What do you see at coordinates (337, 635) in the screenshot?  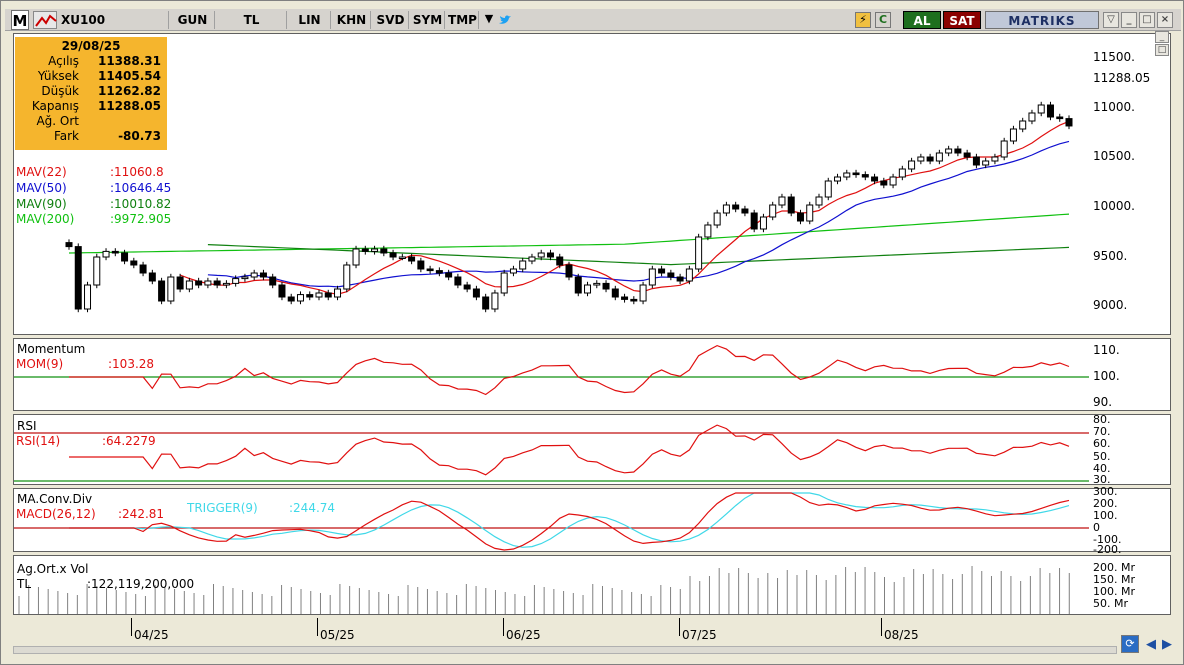 I see `month-label: 05/25` at bounding box center [337, 635].